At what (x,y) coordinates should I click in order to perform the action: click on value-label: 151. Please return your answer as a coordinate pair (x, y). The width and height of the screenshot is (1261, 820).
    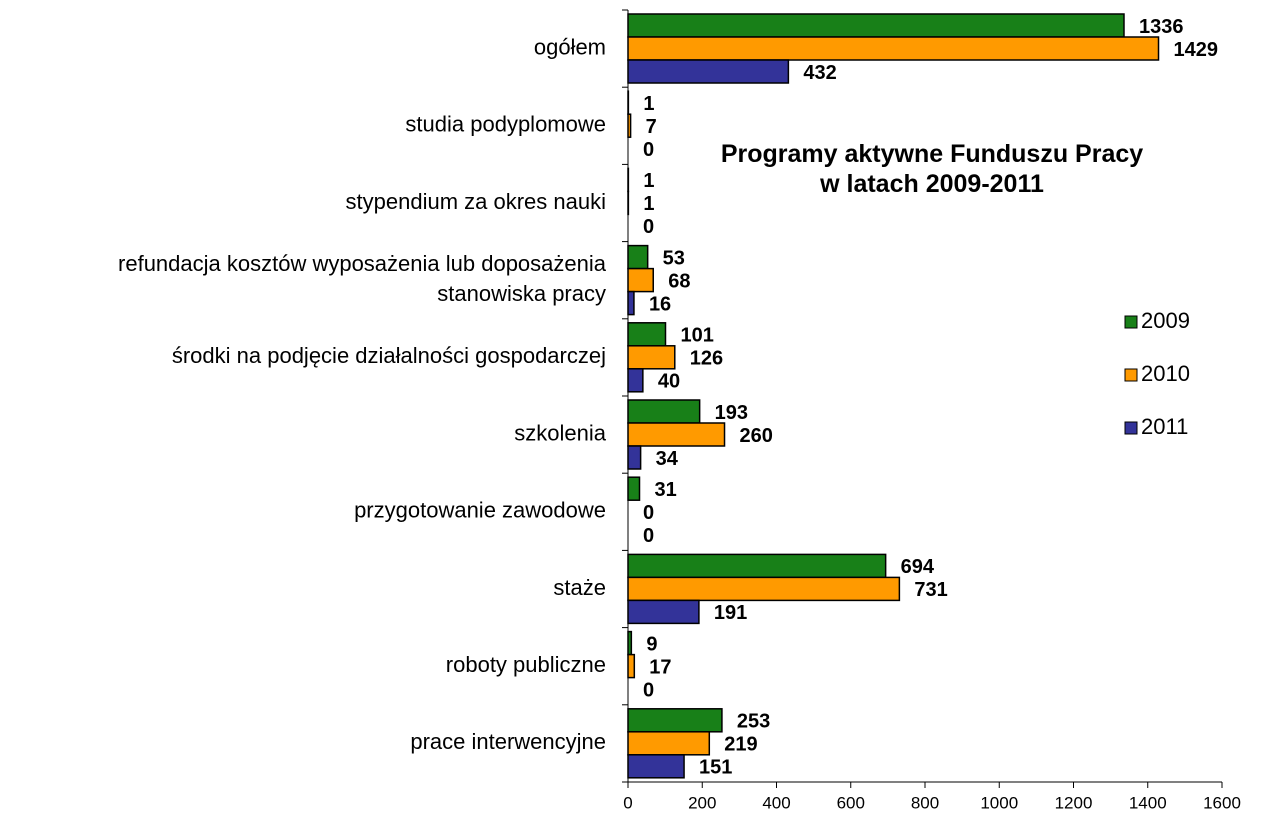
    Looking at the image, I should click on (715, 768).